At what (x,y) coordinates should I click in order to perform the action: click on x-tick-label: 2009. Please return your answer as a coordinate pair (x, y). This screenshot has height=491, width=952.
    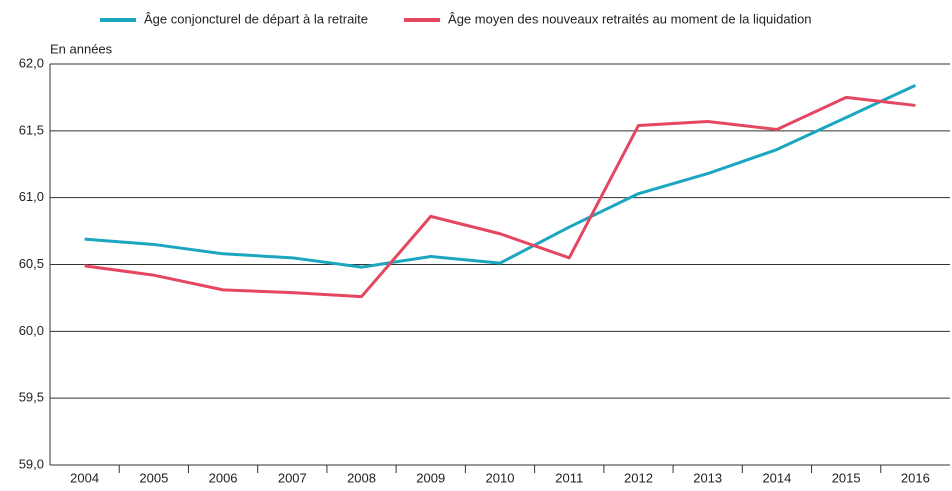
    Looking at the image, I should click on (430, 477).